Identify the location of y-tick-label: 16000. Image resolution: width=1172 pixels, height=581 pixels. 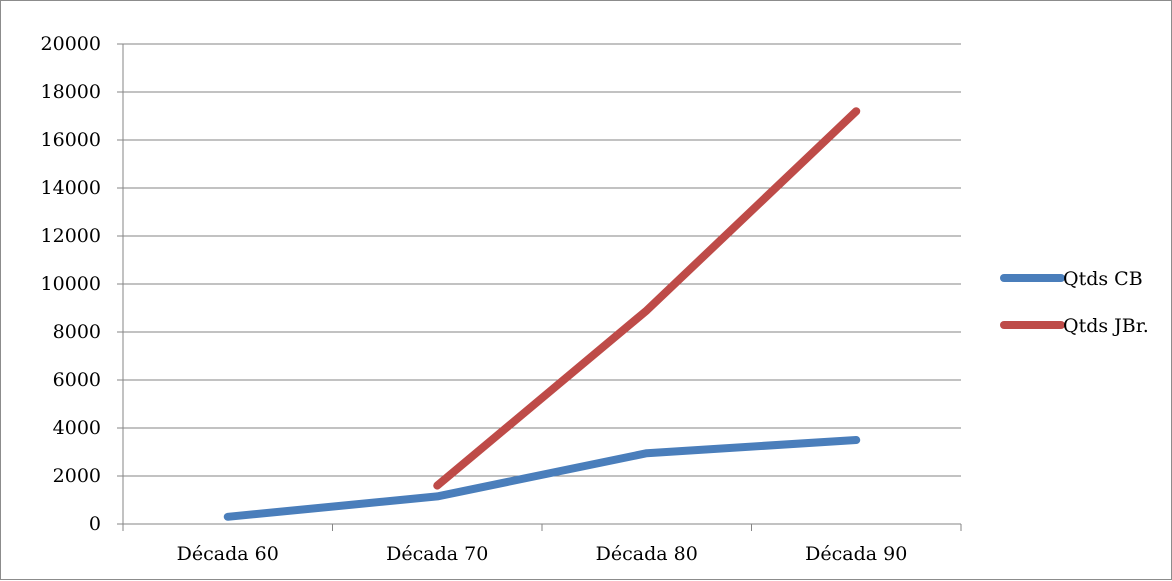
(71, 140).